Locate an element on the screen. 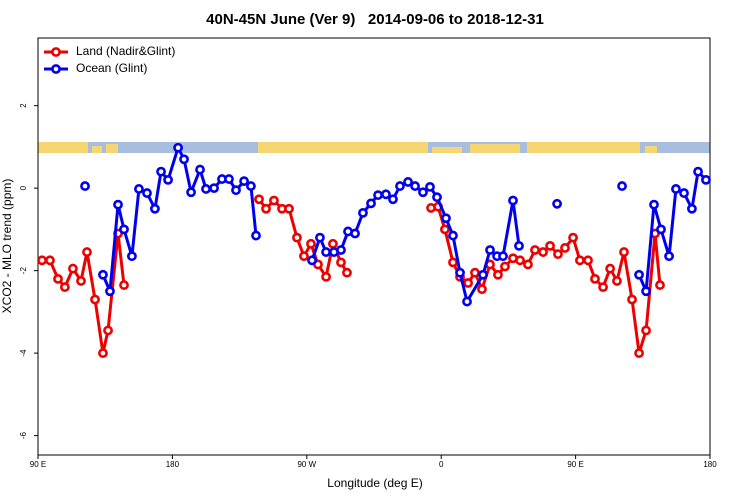 This screenshot has width=750, height=500. land-mask-strip is located at coordinates (374, 147).